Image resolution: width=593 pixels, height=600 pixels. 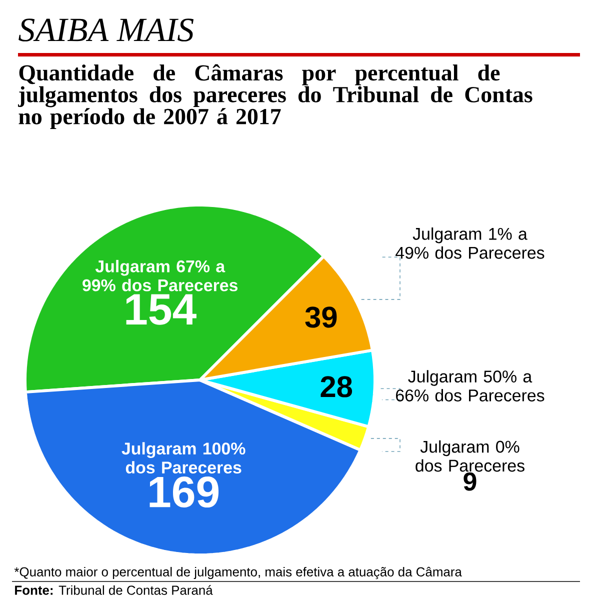 What do you see at coordinates (238, 573) in the screenshot?
I see `text: *Quanto maior o percentual de julgamento, mais efetiva a atuação da Câmara` at bounding box center [238, 573].